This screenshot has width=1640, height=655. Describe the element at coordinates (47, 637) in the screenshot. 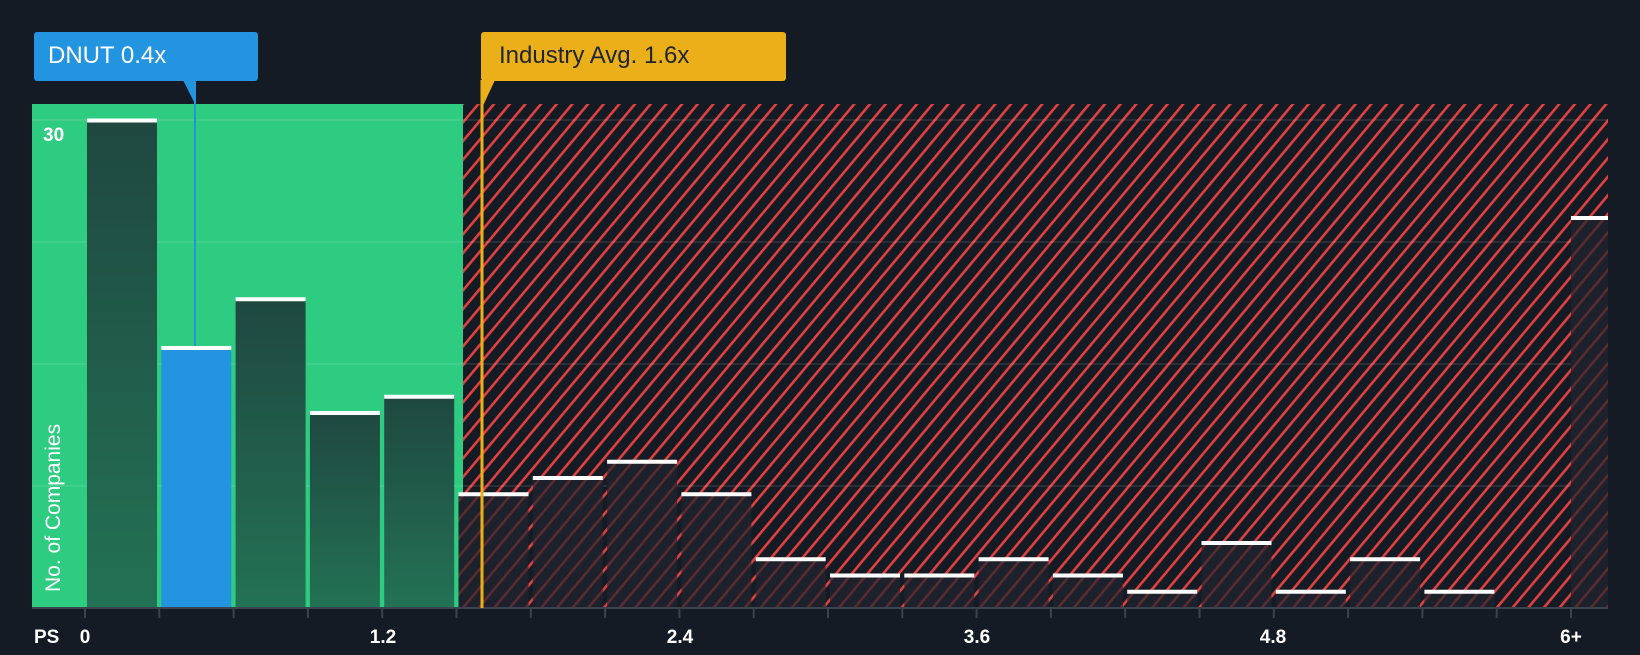

I see `x-axis-prefix: PS` at that location.